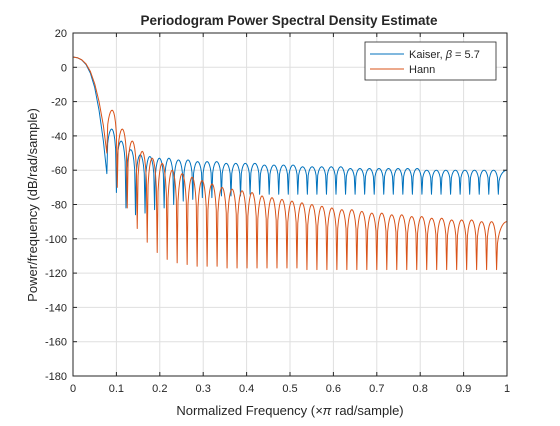  Describe the element at coordinates (56, 377) in the screenshot. I see `y-tick-label: -180` at that location.